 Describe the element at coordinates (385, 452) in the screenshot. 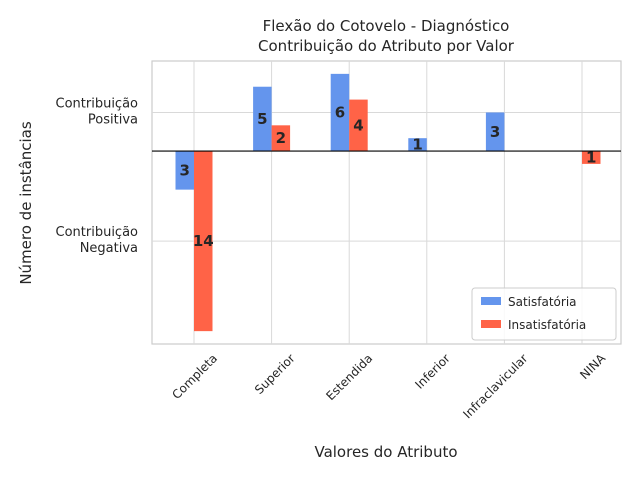

I see `x-axis-label: Valores do Atributo` at that location.